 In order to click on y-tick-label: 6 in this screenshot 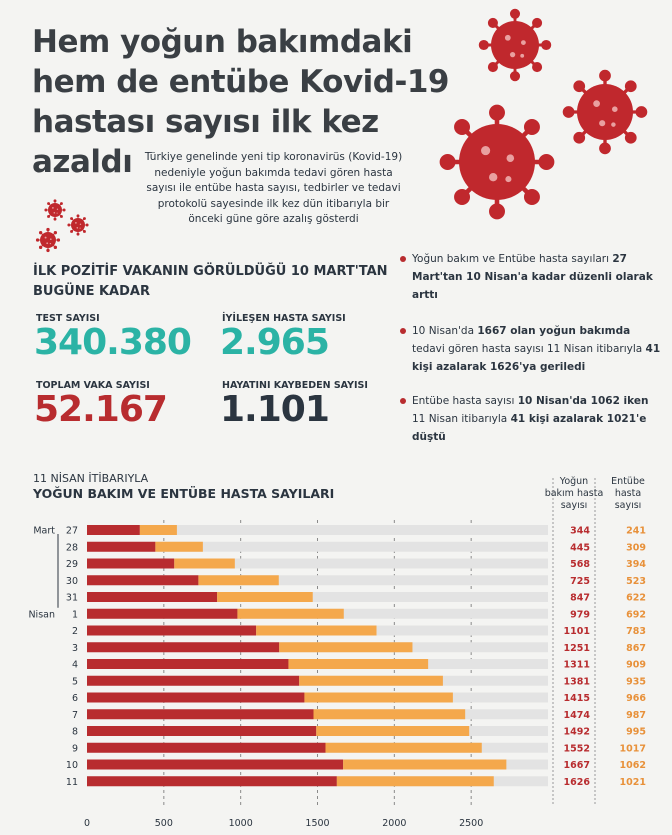, I will do `click(75, 698)`.